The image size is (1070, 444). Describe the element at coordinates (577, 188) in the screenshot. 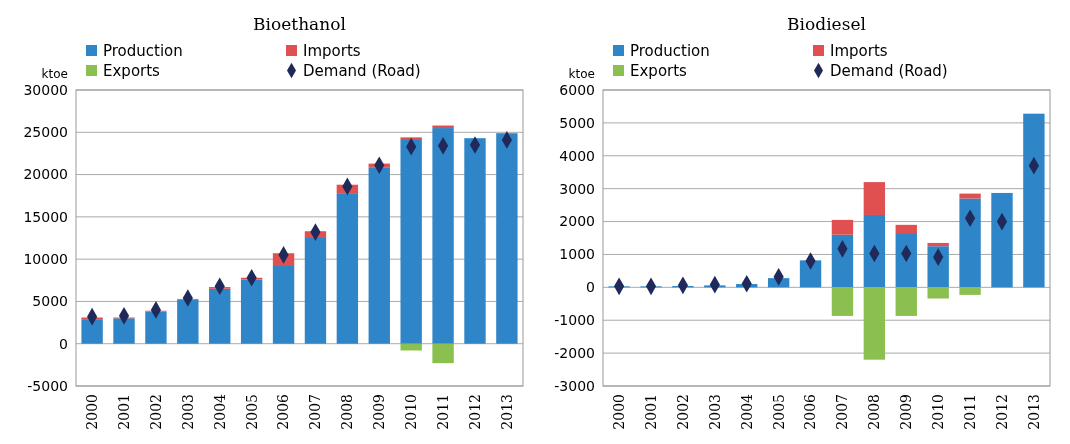

I see `y-tick-label: 3000` at that location.